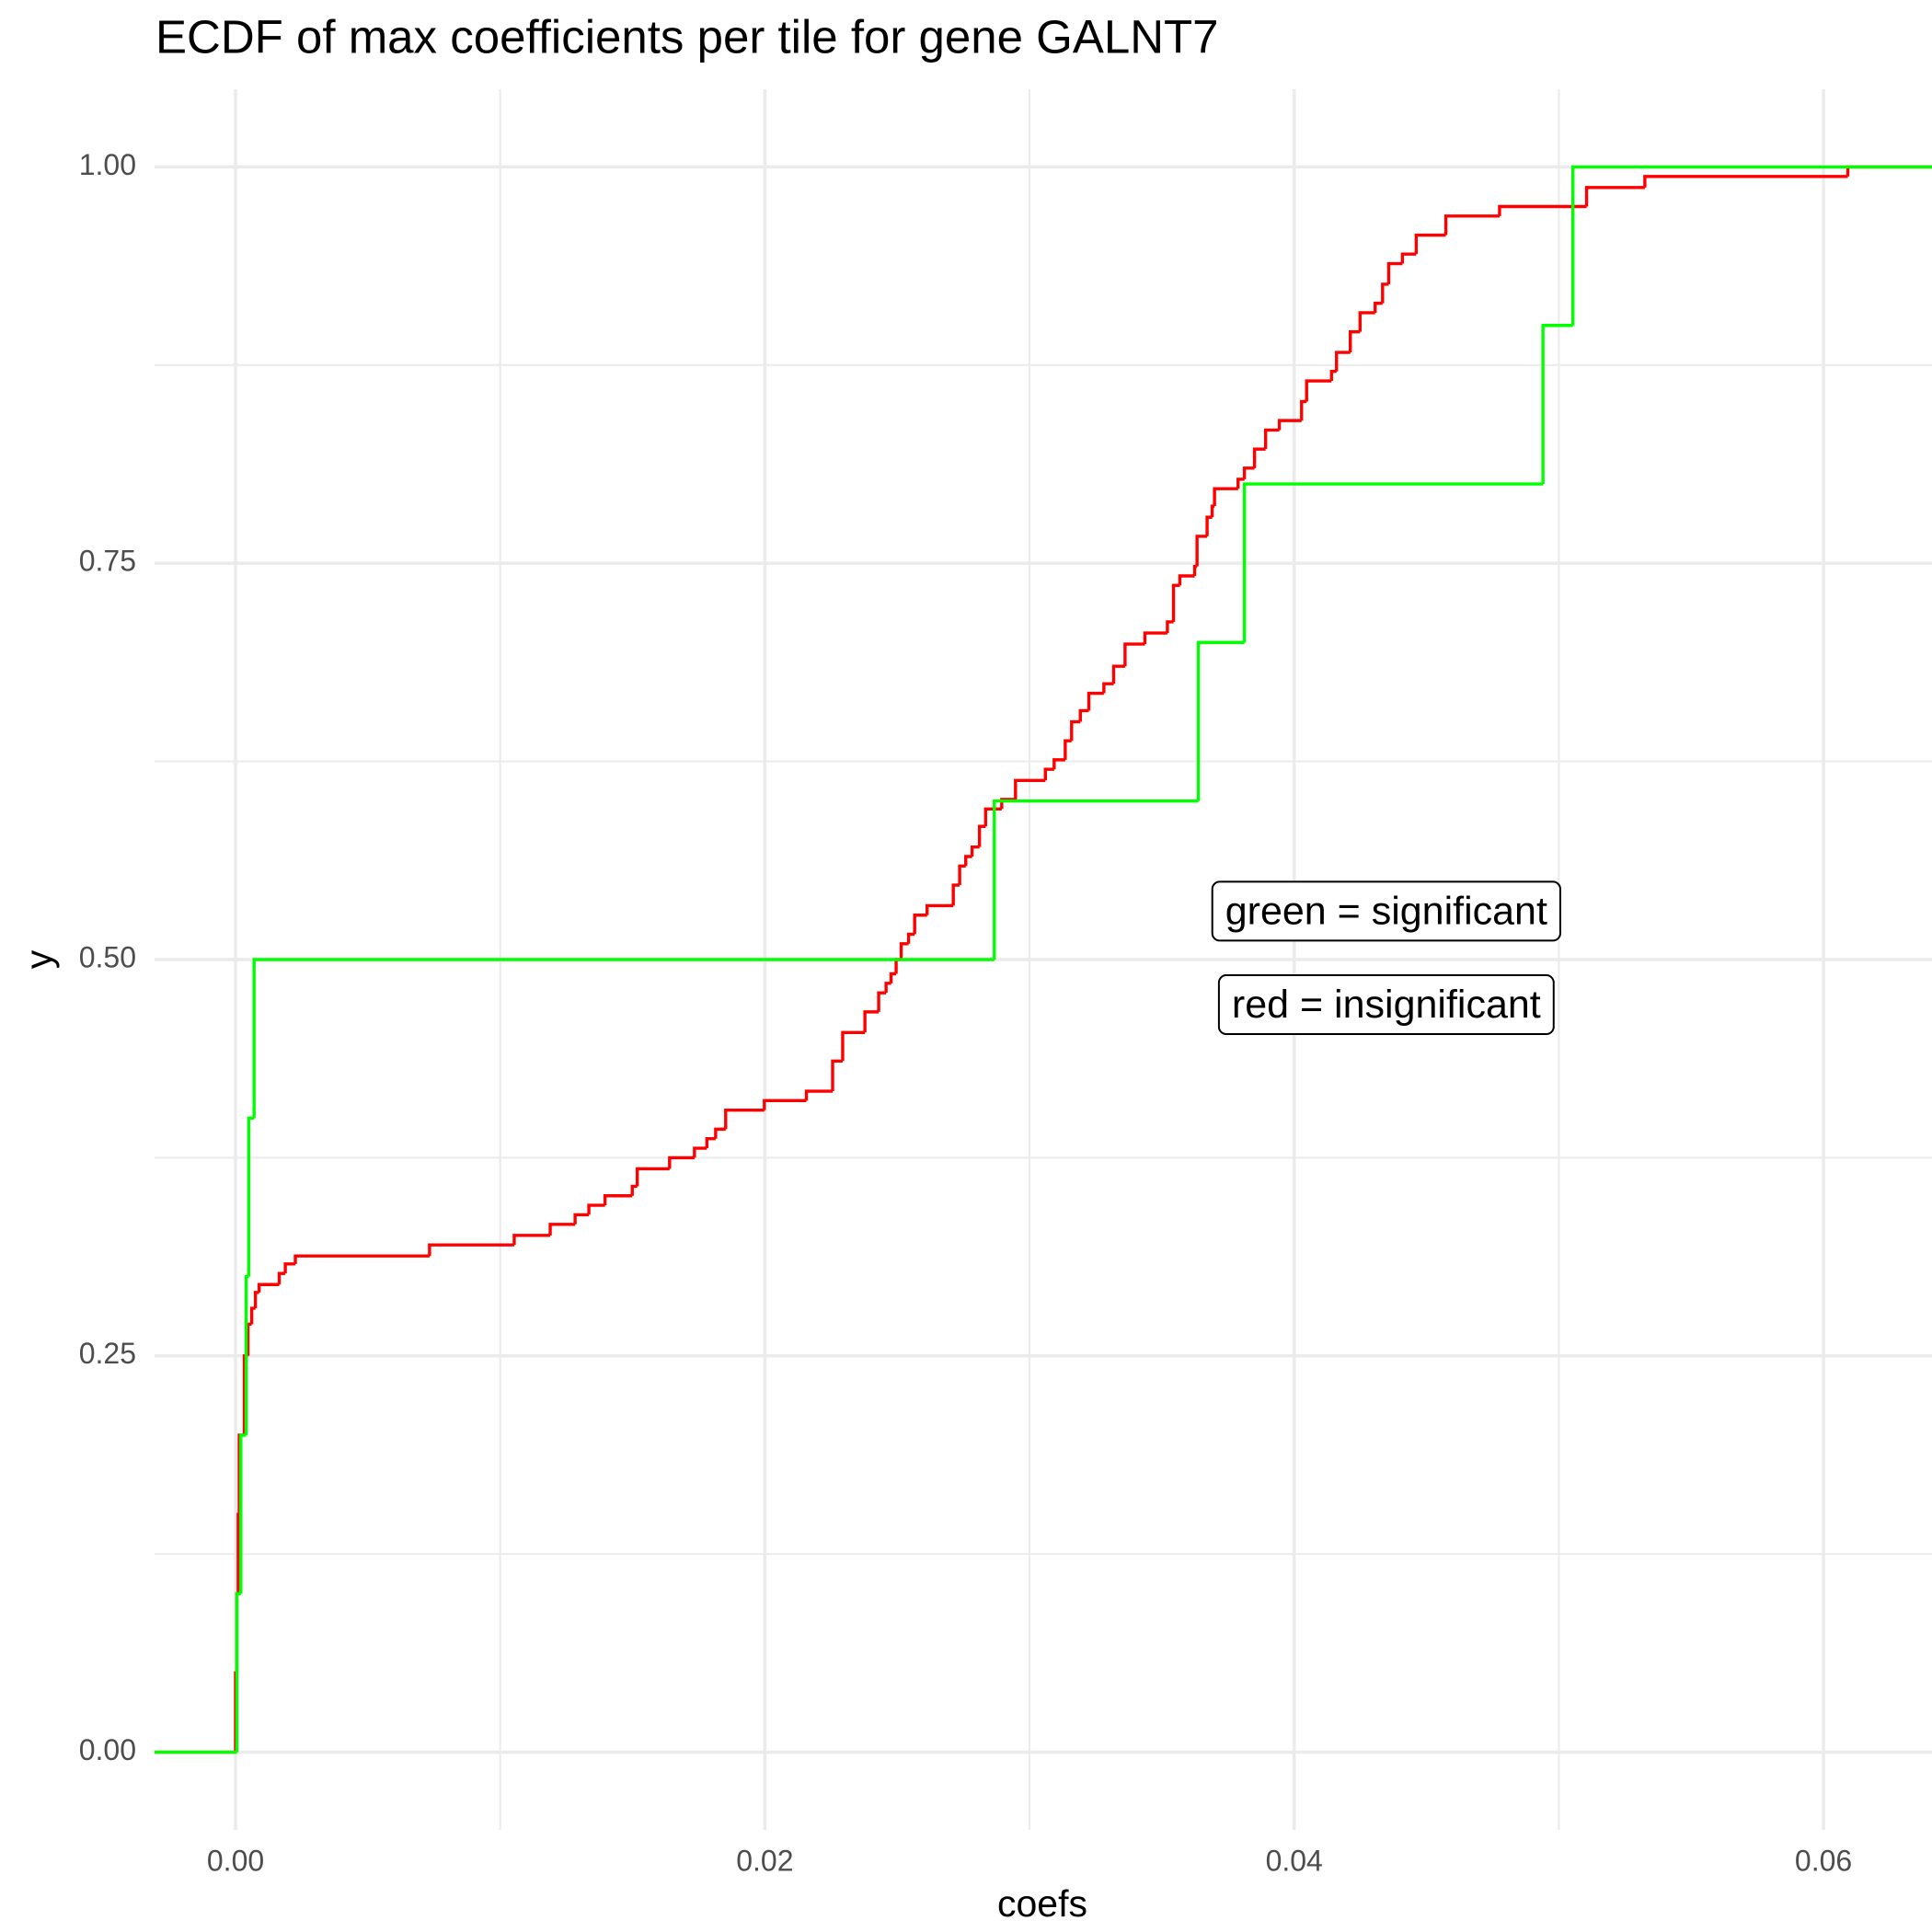  Describe the element at coordinates (764, 1860) in the screenshot. I see `x-tick-label: 0.02` at that location.